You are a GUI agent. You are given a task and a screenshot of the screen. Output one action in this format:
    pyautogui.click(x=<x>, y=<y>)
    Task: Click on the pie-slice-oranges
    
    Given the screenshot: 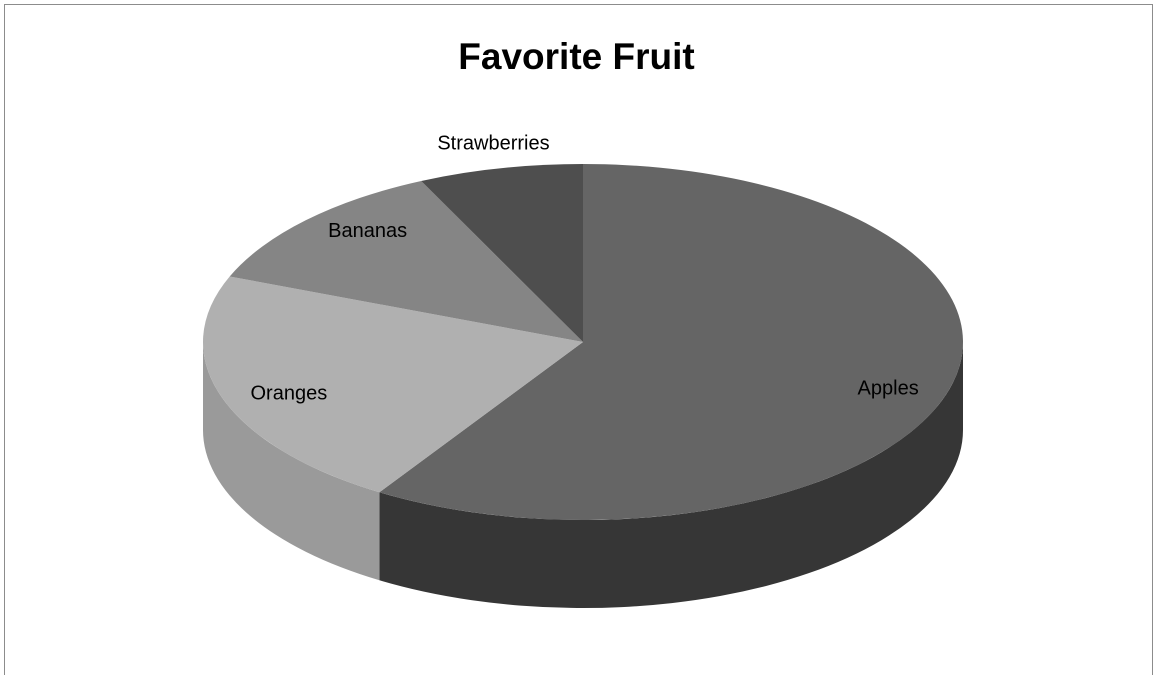 What is the action you would take?
    pyautogui.click(x=392, y=384)
    